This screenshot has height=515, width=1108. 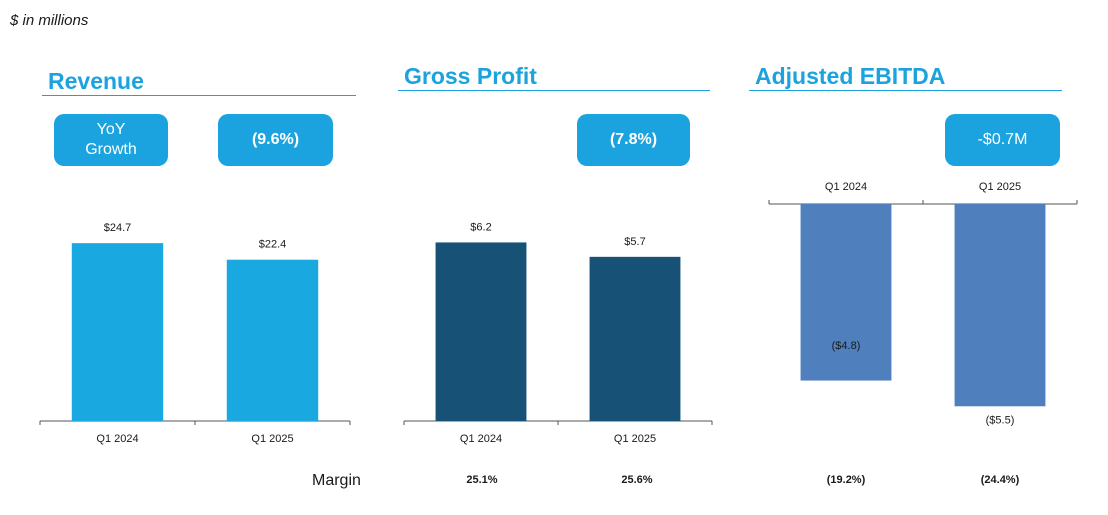 I want to click on gross-profit-category-label-1: Q1 2024, so click(x=481, y=439).